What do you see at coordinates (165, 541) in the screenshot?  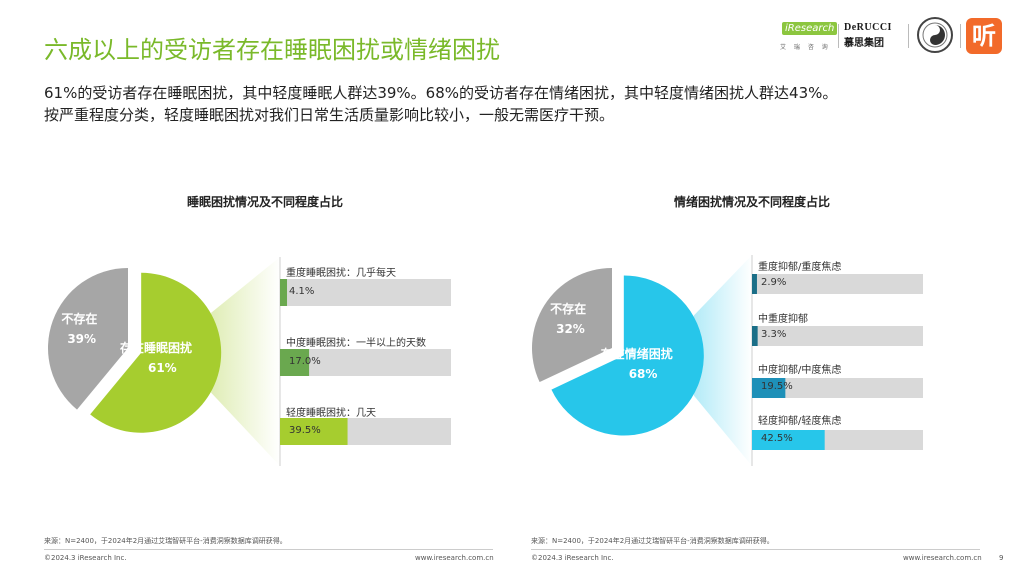 I see `source-note-left: 来源：N=2400，于2024年2月通过艾瑞智研平台-消费洞察数据库调研获得。` at bounding box center [165, 541].